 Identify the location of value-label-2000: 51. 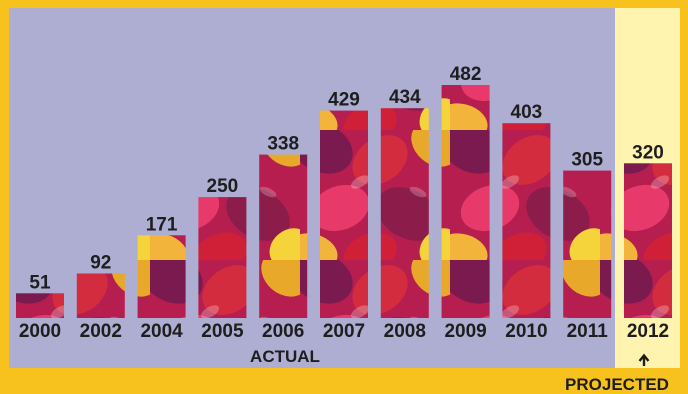
(40, 282).